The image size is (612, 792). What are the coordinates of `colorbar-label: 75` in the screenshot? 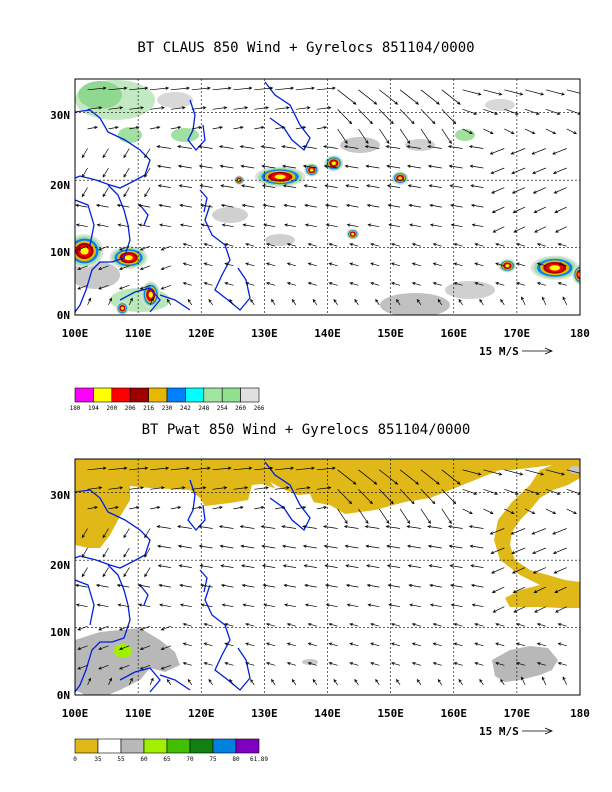 It's located at (213, 759).